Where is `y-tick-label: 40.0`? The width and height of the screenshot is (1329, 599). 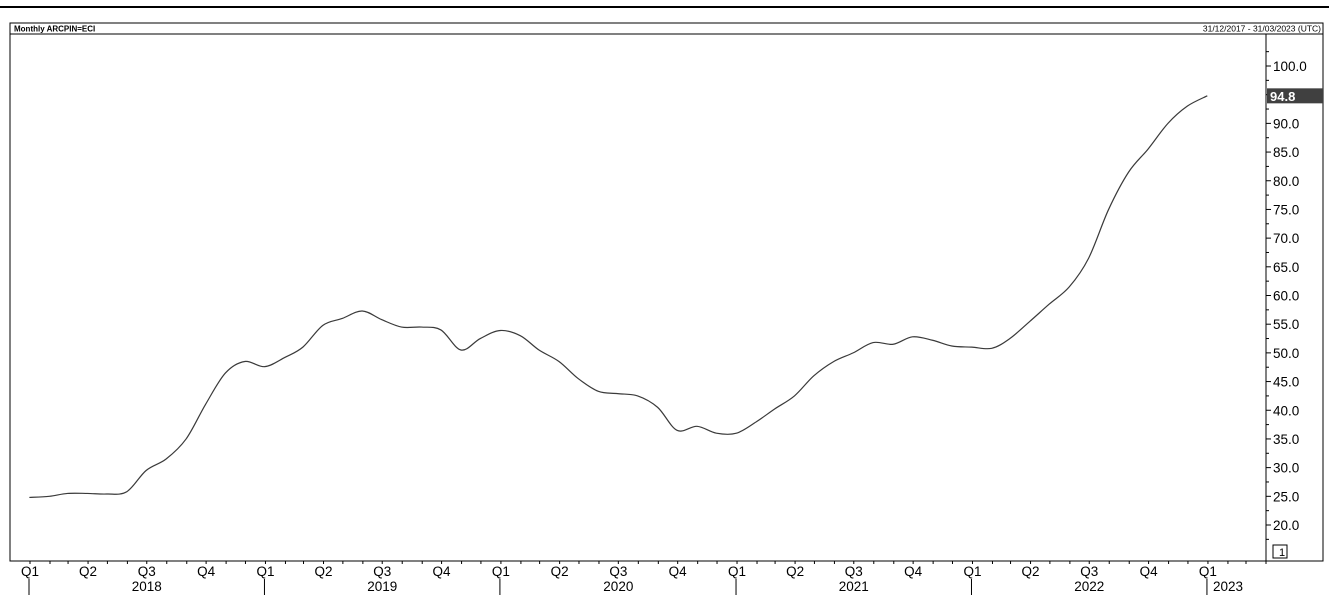
y-tick-label: 40.0 is located at coordinates (1286, 410).